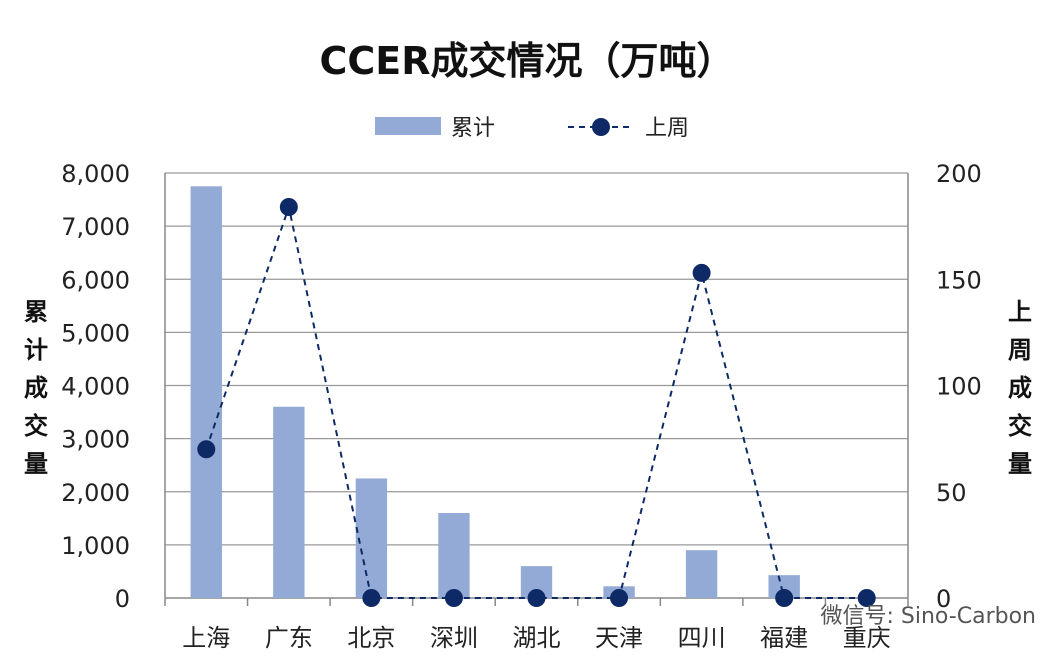  Describe the element at coordinates (928, 616) in the screenshot. I see `watermark-text: 微信号: Sino-Carbon` at that location.